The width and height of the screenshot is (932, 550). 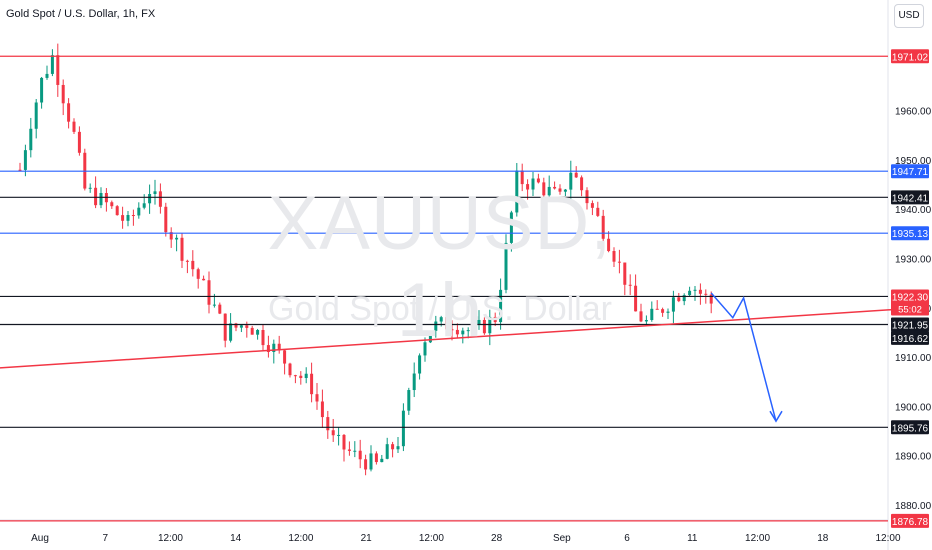 I want to click on projection-arrowhead, so click(x=776, y=416).